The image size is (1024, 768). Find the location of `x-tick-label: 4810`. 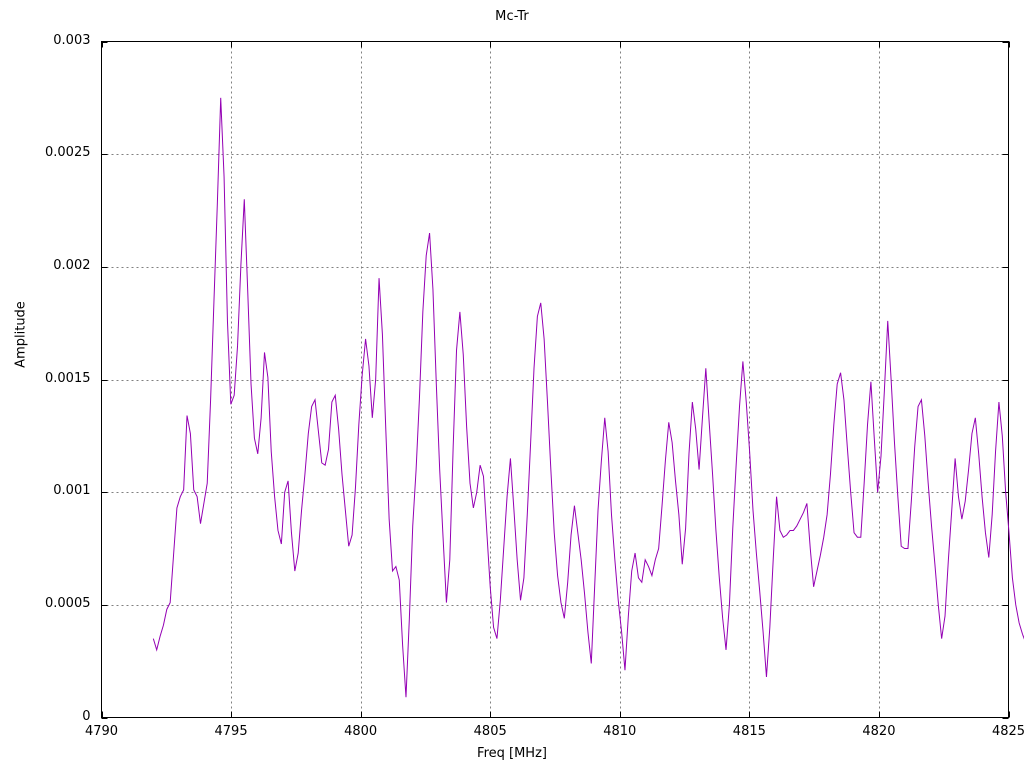

x-tick-label: 4810 is located at coordinates (620, 731).